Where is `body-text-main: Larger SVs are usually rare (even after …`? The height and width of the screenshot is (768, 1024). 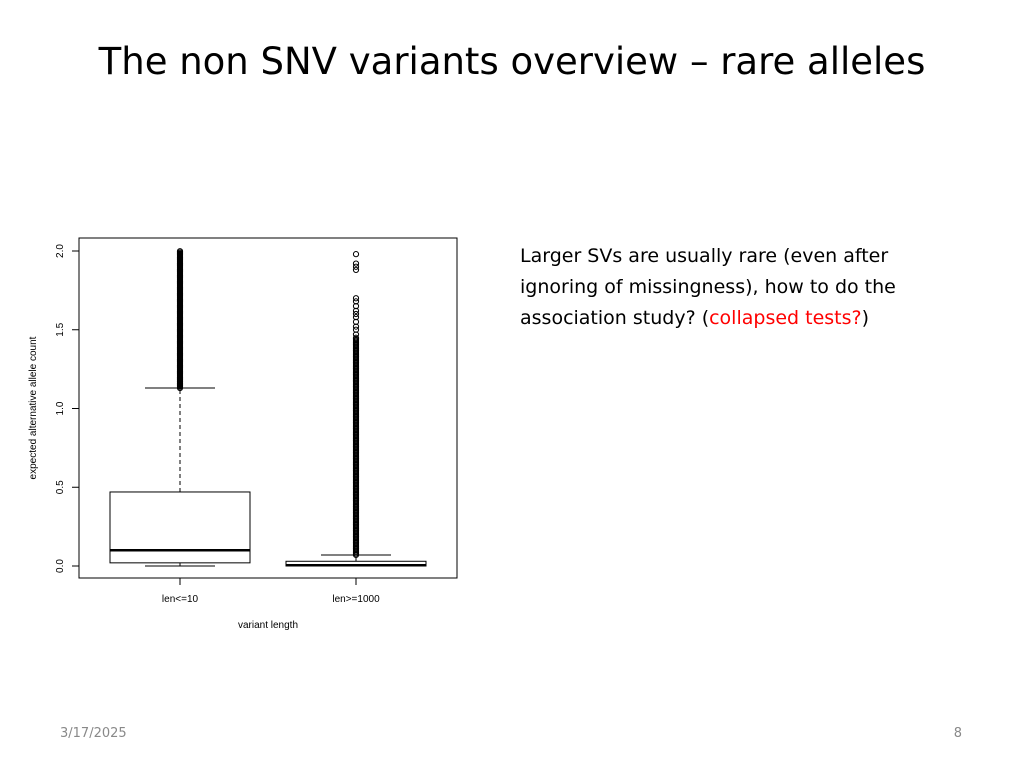 body-text-main: Larger SVs are usually rare (even after … is located at coordinates (708, 287).